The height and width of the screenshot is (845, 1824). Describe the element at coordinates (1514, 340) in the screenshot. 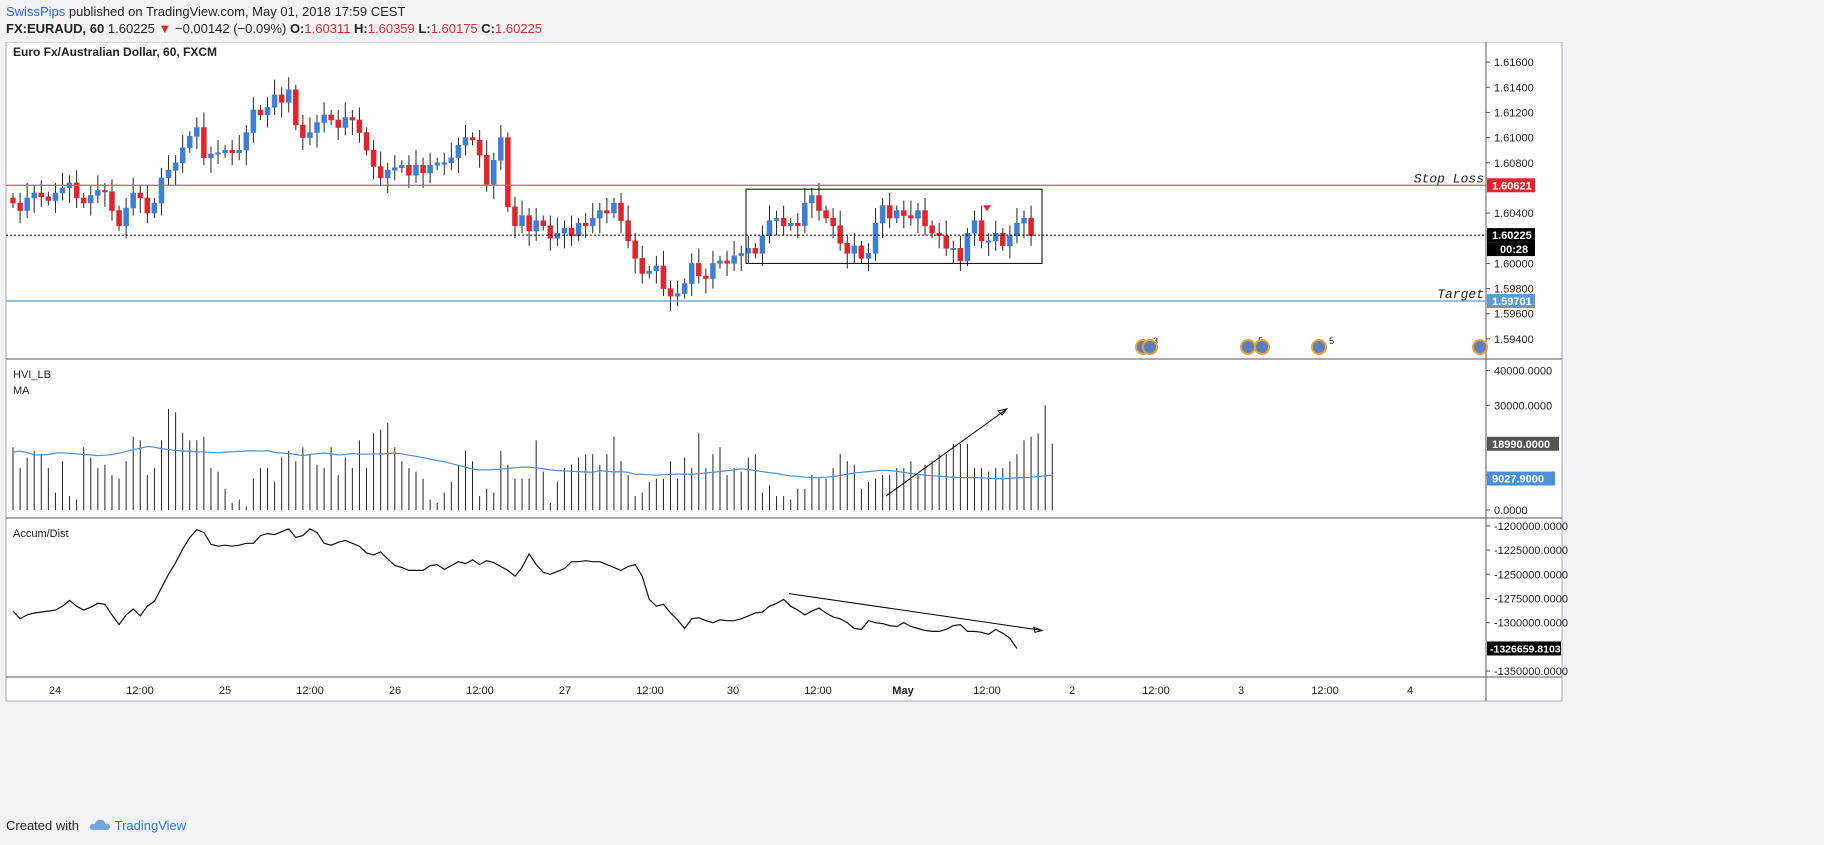

I see `price-tick-label: 1.59400` at that location.